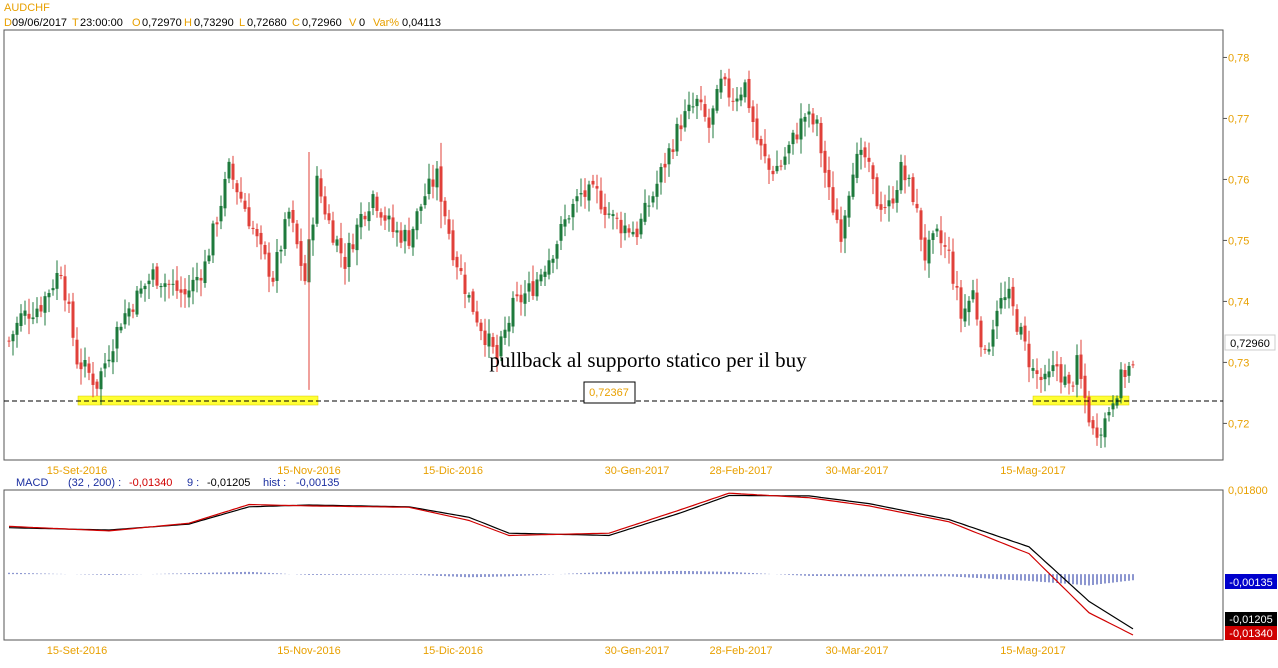  I want to click on svg-text: -0,01340, so click(150, 483).